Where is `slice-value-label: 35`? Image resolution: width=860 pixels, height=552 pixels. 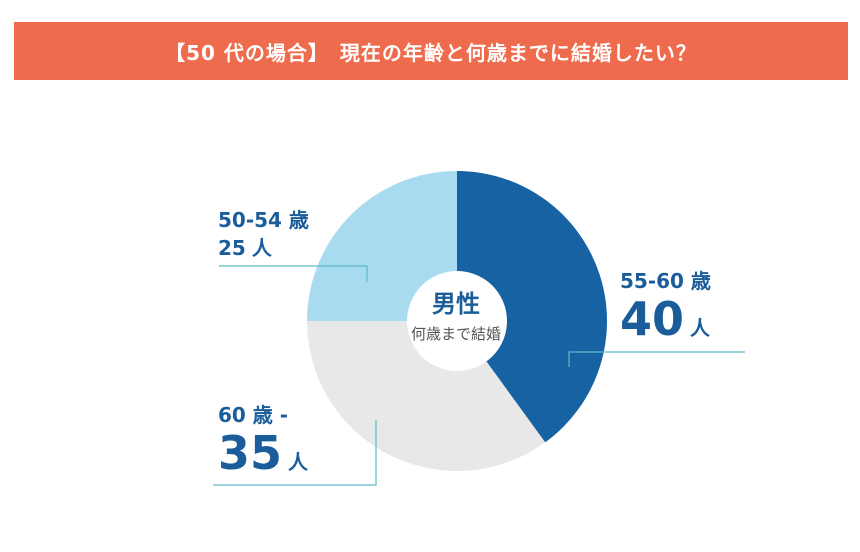
slice-value-label: 35 is located at coordinates (250, 453).